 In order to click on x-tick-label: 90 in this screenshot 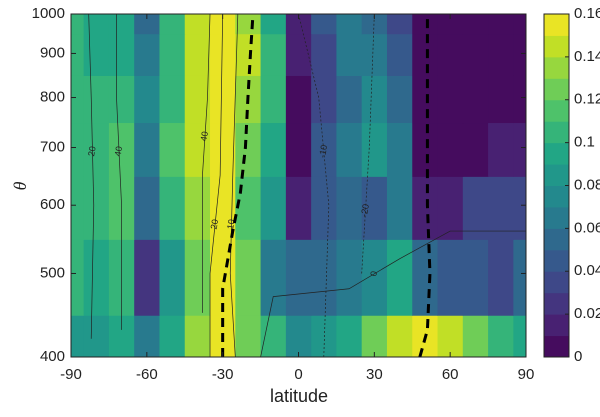, I will do `click(526, 374)`.